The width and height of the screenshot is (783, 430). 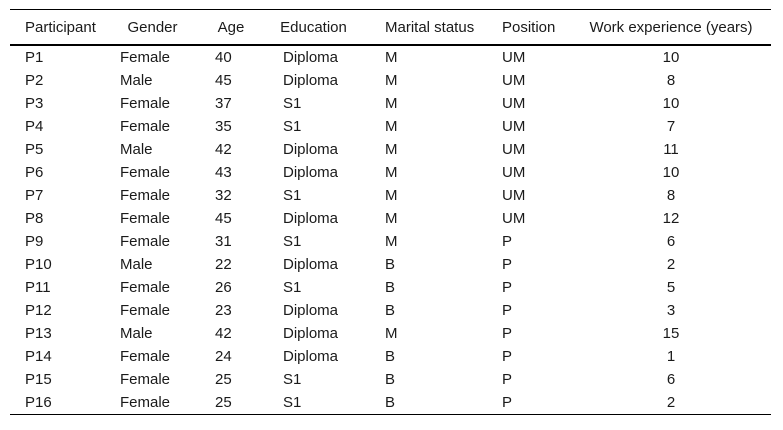 I want to click on table-cell: 24, so click(x=223, y=356).